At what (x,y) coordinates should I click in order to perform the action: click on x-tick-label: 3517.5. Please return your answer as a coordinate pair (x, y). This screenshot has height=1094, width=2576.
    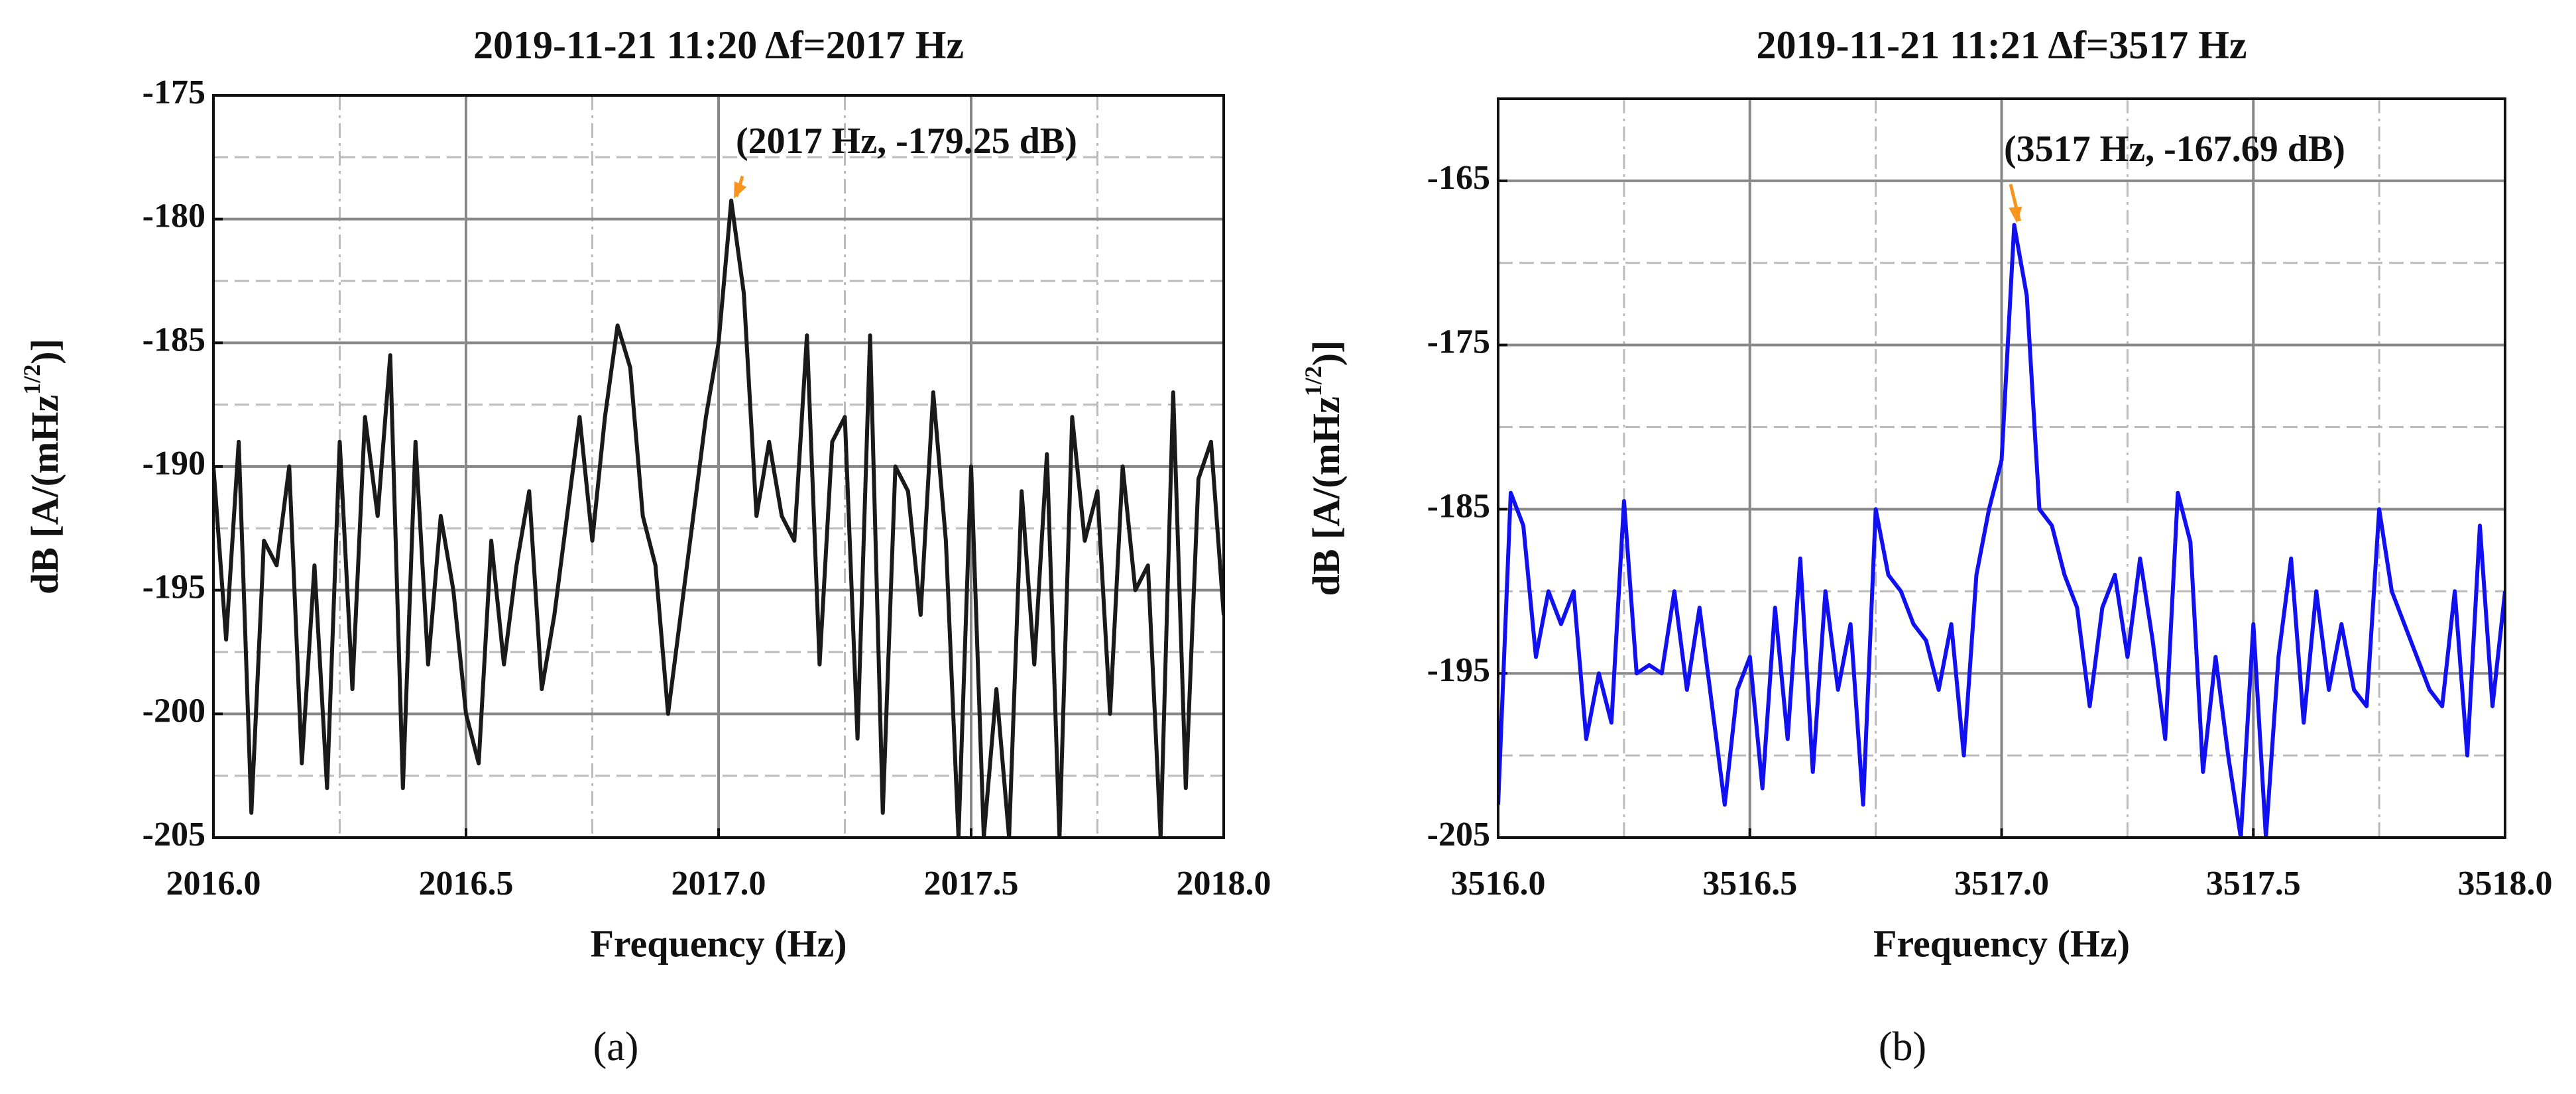
    Looking at the image, I should click on (2253, 884).